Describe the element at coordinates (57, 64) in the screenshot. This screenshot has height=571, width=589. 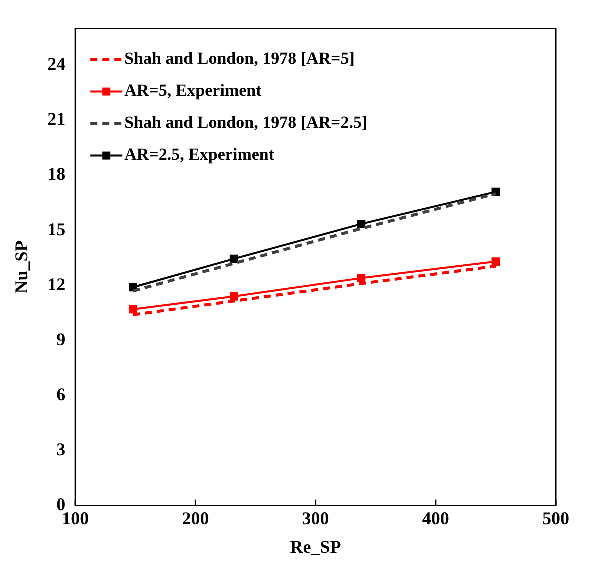
I see `y-tick-label: 24` at that location.